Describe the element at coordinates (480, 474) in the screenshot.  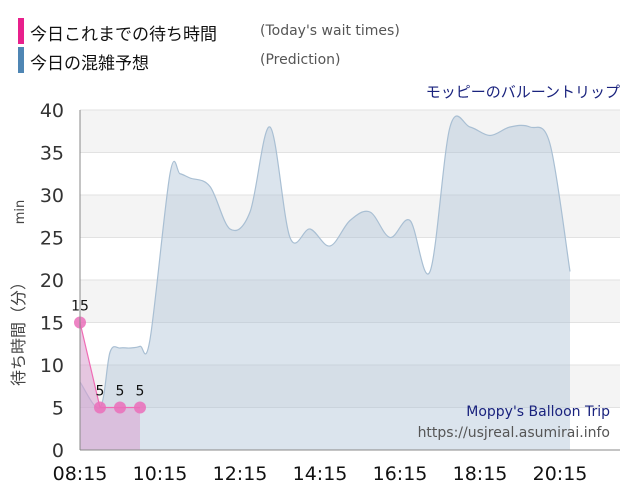
I see `x-tick-label: 18:15` at that location.